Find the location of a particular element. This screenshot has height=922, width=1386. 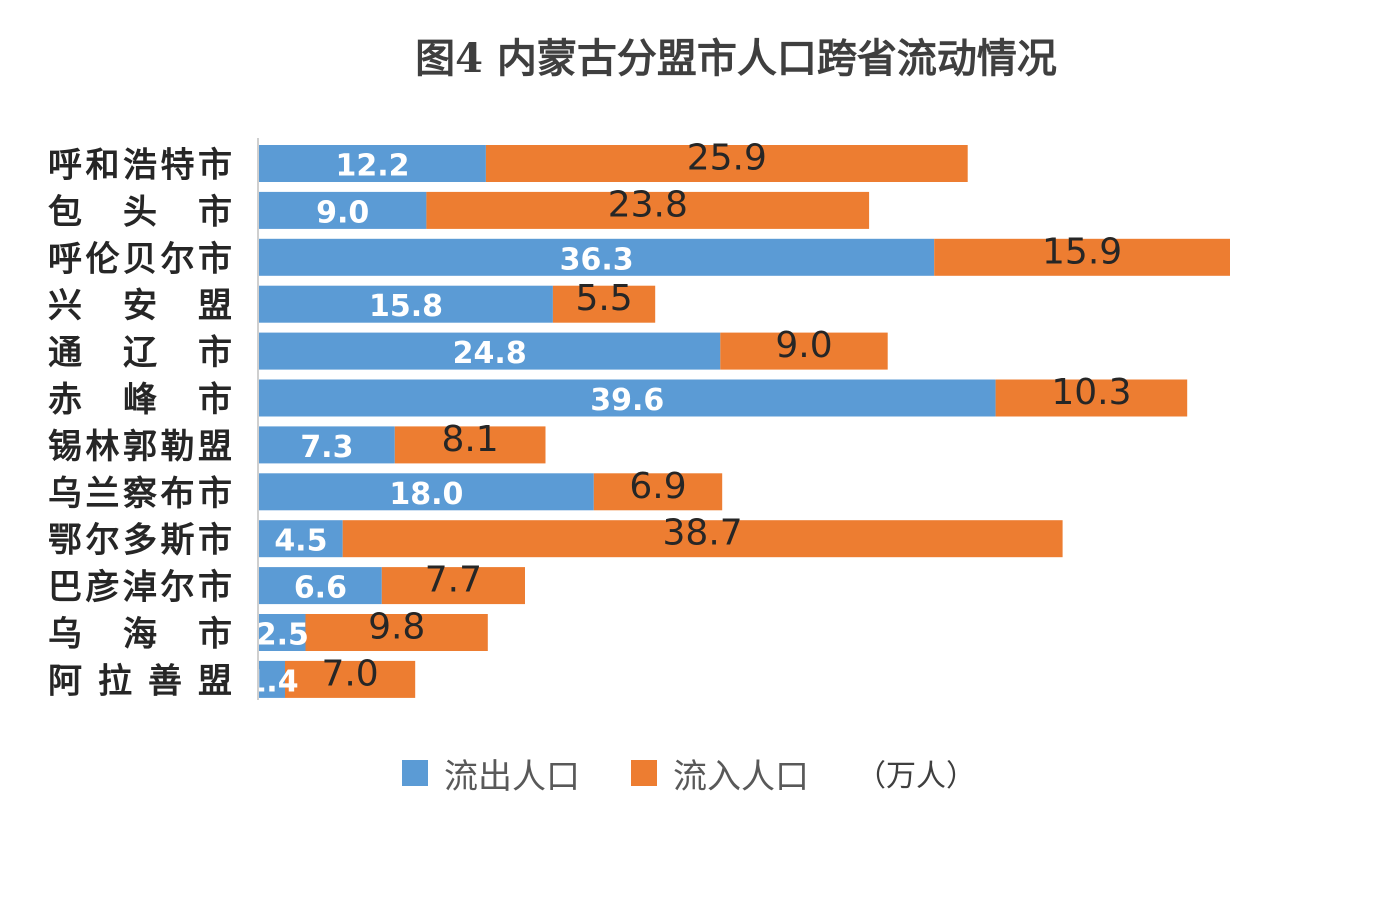

category-label: 阿拉善盟 is located at coordinates (140, 681).